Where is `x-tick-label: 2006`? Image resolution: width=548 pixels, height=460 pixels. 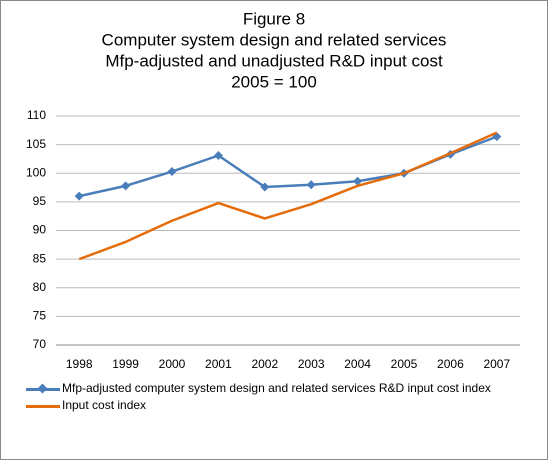
x-tick-label: 2006 is located at coordinates (450, 364).